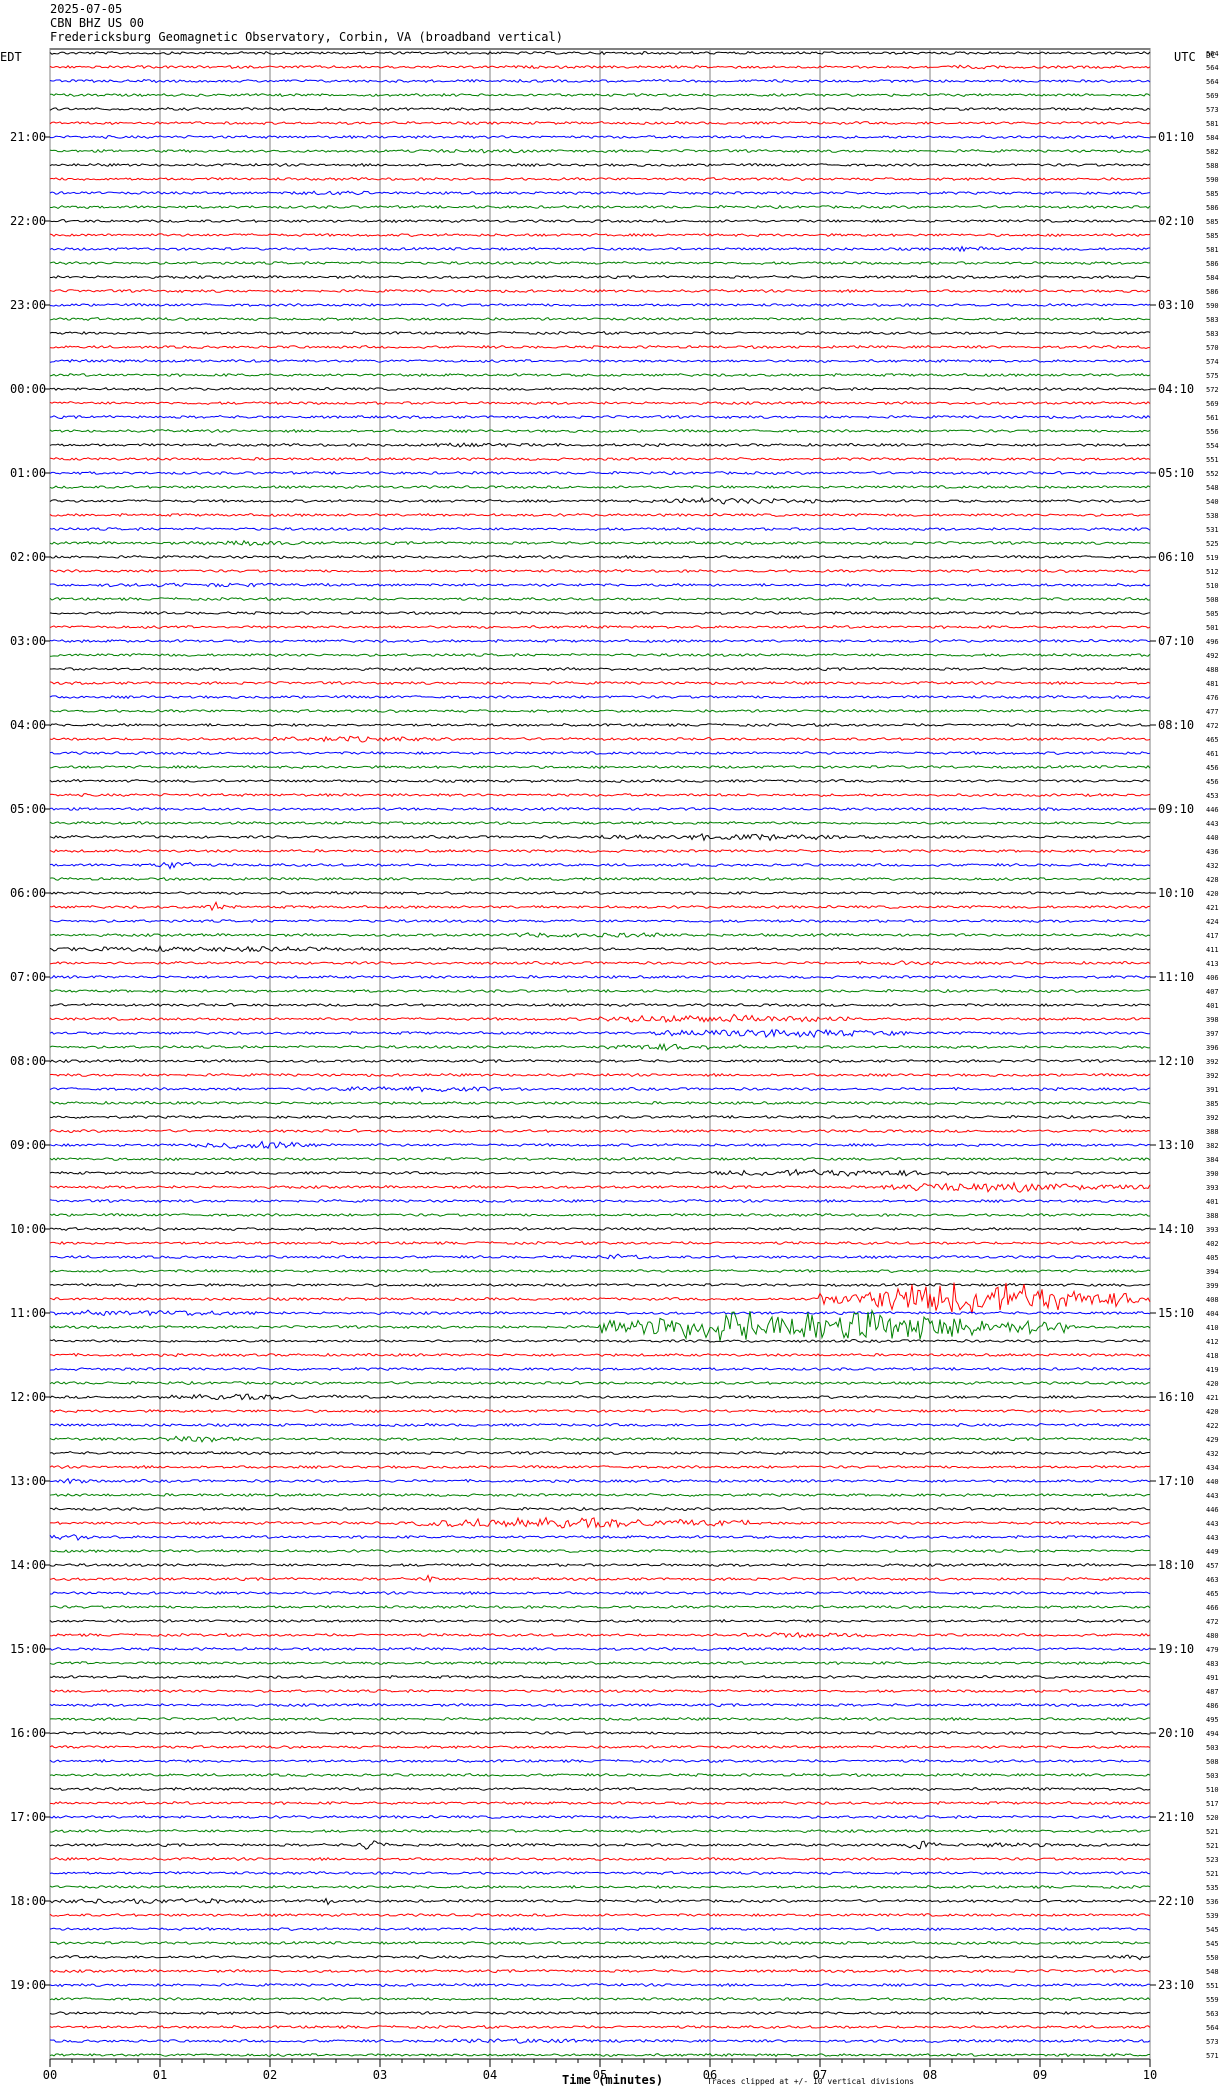 Image resolution: width=1230 pixels, height=2094 pixels. Describe the element at coordinates (1212, 1930) in the screenshot. I see `dc-offset-label: 545` at that location.